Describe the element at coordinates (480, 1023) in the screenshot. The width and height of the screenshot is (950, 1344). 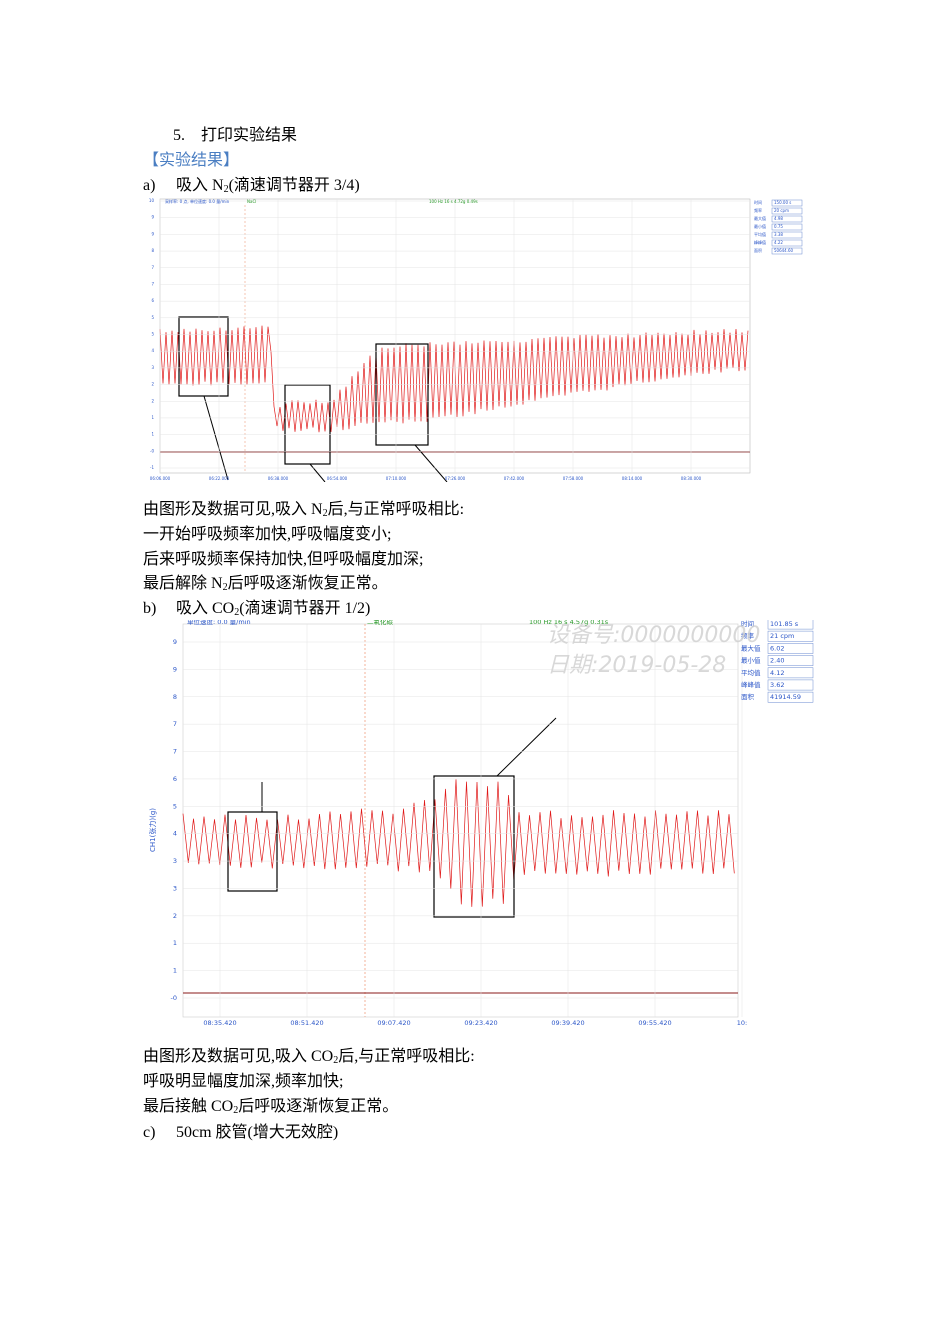
I see `x-tick-label: 09:23.420` at that location.